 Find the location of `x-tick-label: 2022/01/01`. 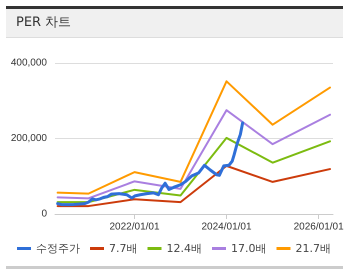

x-tick-label: 2022/01/01 is located at coordinates (134, 227).